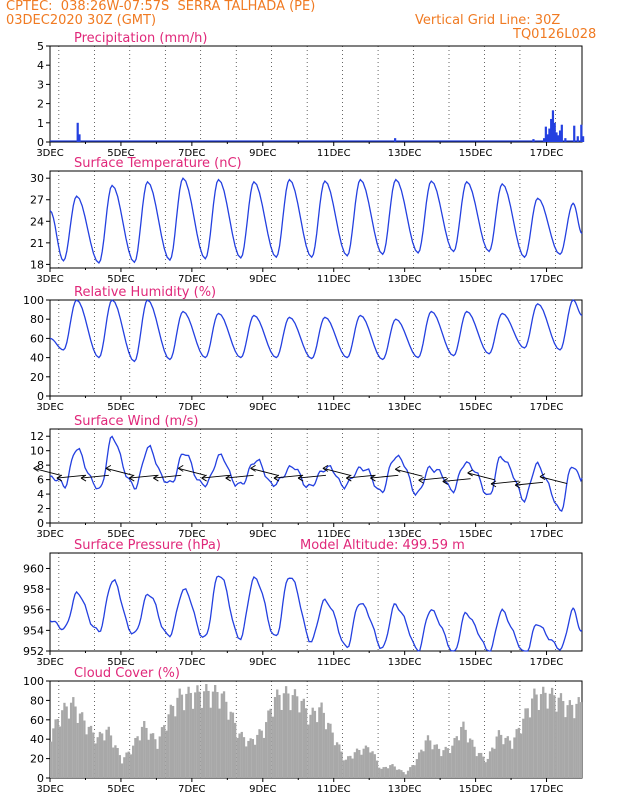 Image resolution: width=618 pixels, height=800 pixels. What do you see at coordinates (158, 163) in the screenshot?
I see `panel-title-temp: Surface Temperature (nC)` at bounding box center [158, 163].